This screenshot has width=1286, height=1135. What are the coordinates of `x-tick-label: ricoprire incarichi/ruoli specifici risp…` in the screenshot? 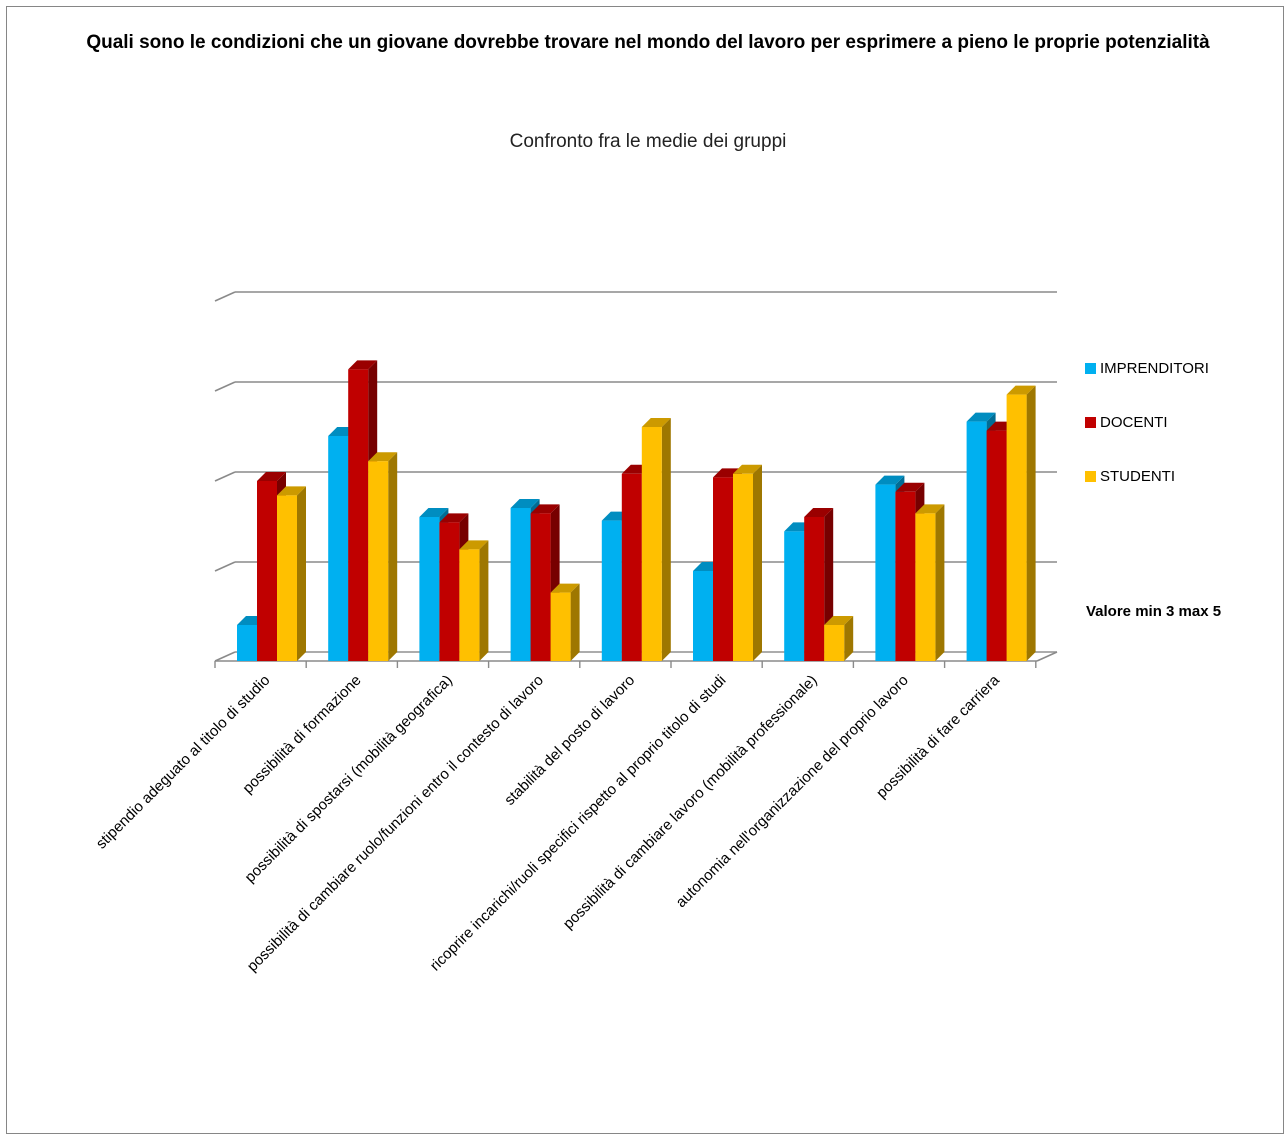 It's located at (578, 823).